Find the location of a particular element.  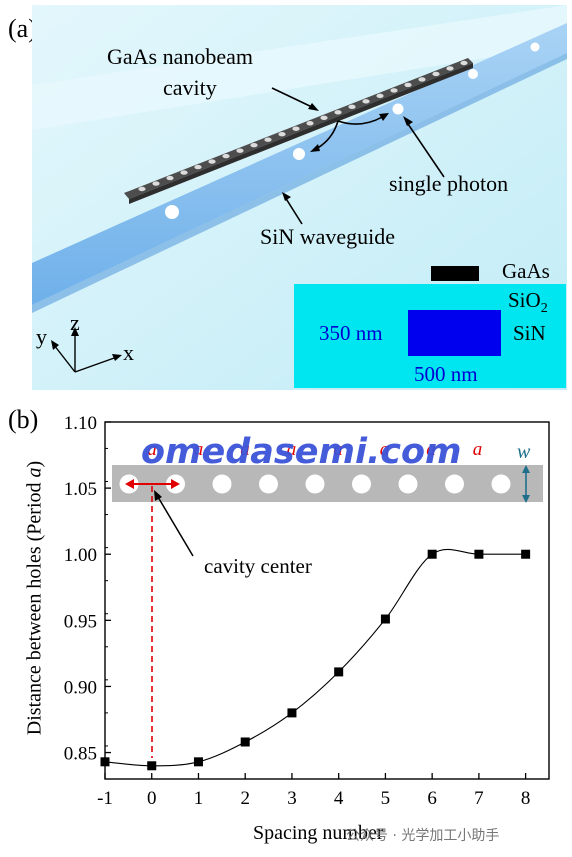

width-arrow is located at coordinates (526, 484).